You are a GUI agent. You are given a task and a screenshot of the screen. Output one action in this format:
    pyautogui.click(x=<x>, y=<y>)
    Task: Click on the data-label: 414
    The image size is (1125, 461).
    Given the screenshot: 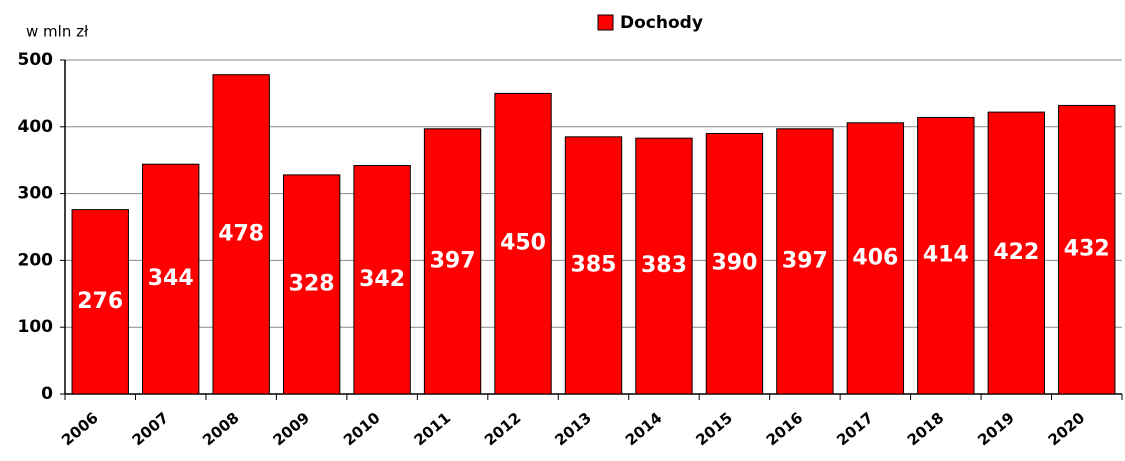 What is the action you would take?
    pyautogui.click(x=946, y=255)
    